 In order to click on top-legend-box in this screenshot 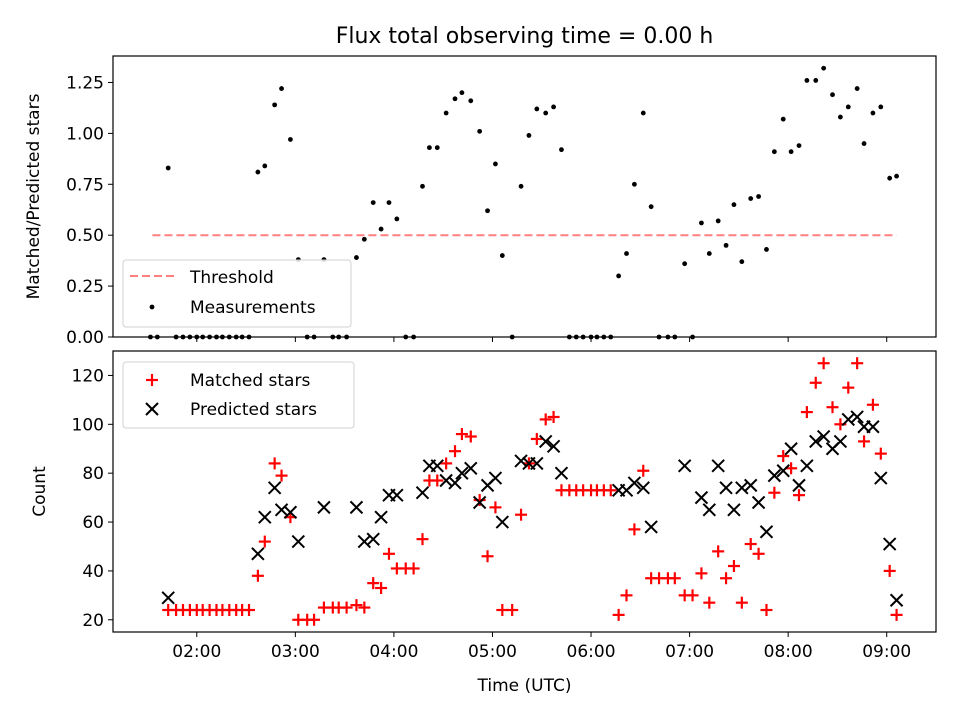, I will do `click(237, 293)`.